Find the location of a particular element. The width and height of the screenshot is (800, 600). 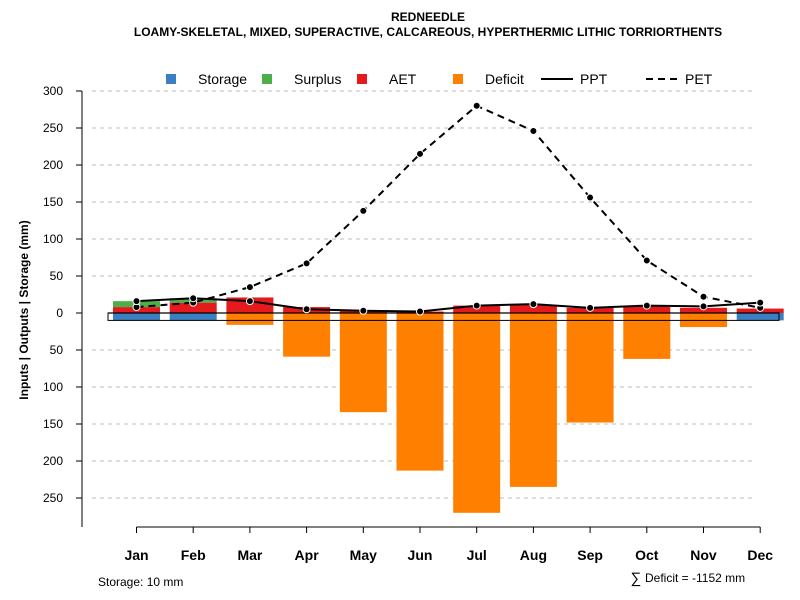

legend-swatch-aet is located at coordinates (362, 79).